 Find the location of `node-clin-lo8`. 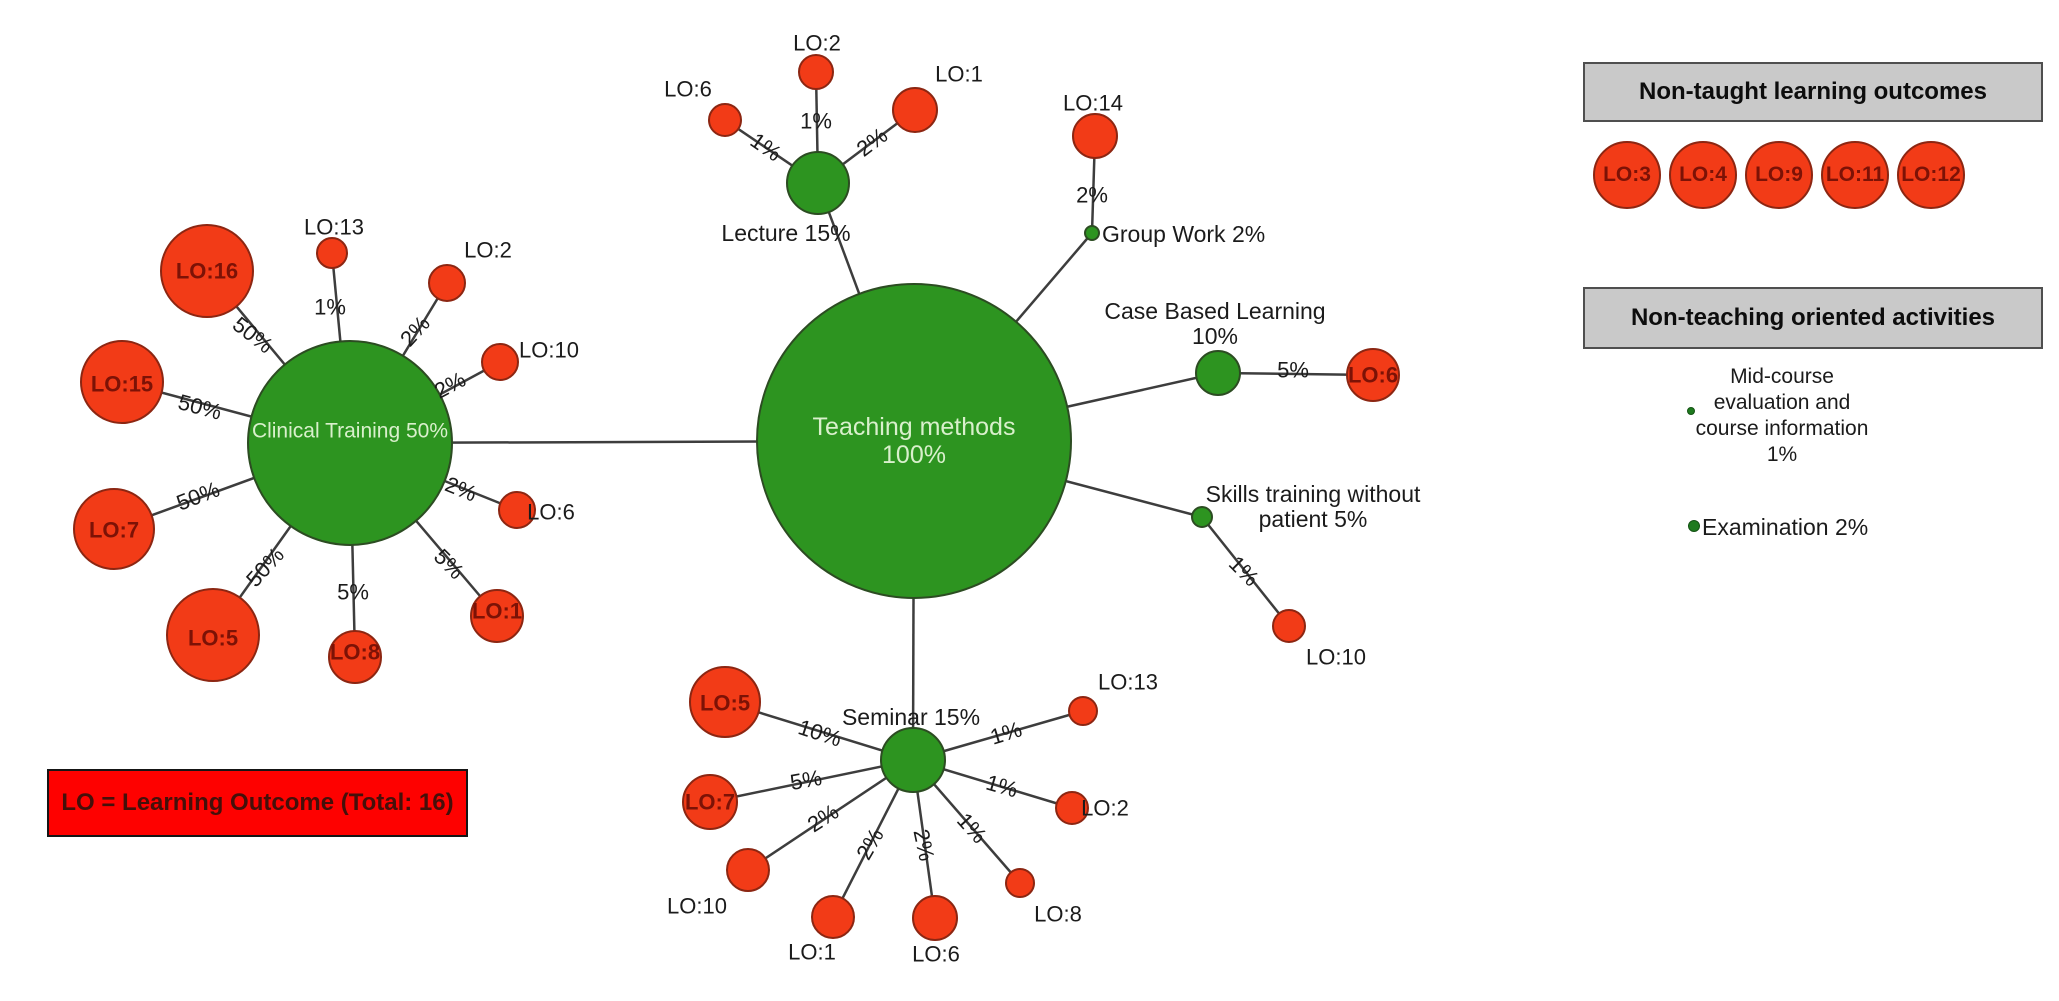

node-clin-lo8 is located at coordinates (355, 657).